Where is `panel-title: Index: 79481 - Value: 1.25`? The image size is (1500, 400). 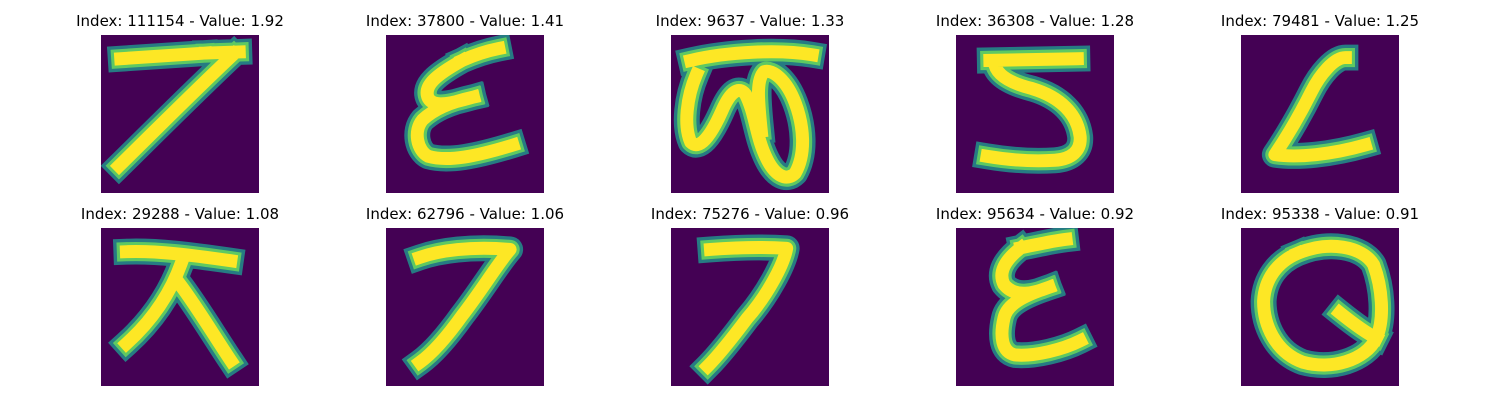
panel-title: Index: 79481 - Value: 1.25 is located at coordinates (1320, 21).